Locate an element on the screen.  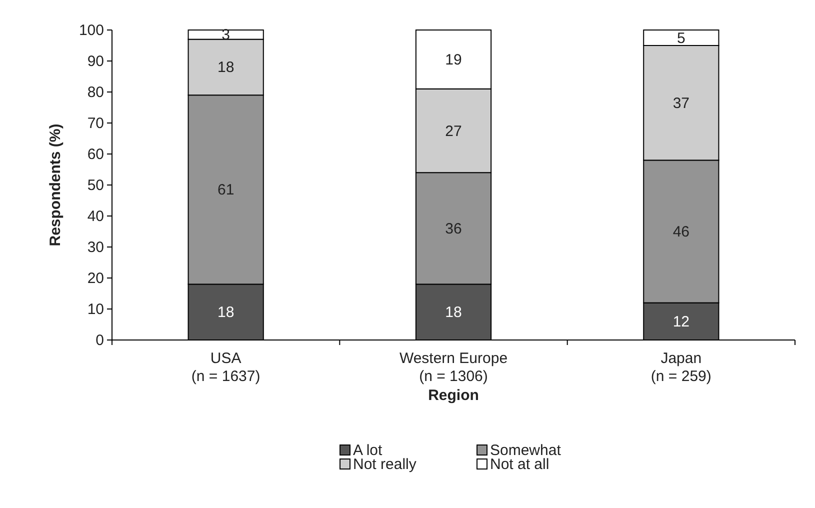
y-tick-label: 60 is located at coordinates (95, 154).